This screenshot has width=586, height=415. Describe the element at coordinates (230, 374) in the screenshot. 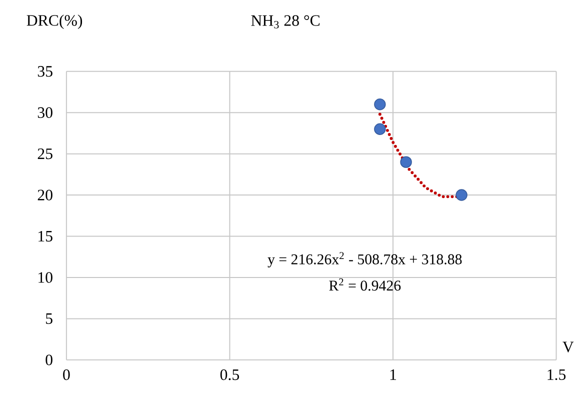

I see `x-tick-label: 0.5` at that location.